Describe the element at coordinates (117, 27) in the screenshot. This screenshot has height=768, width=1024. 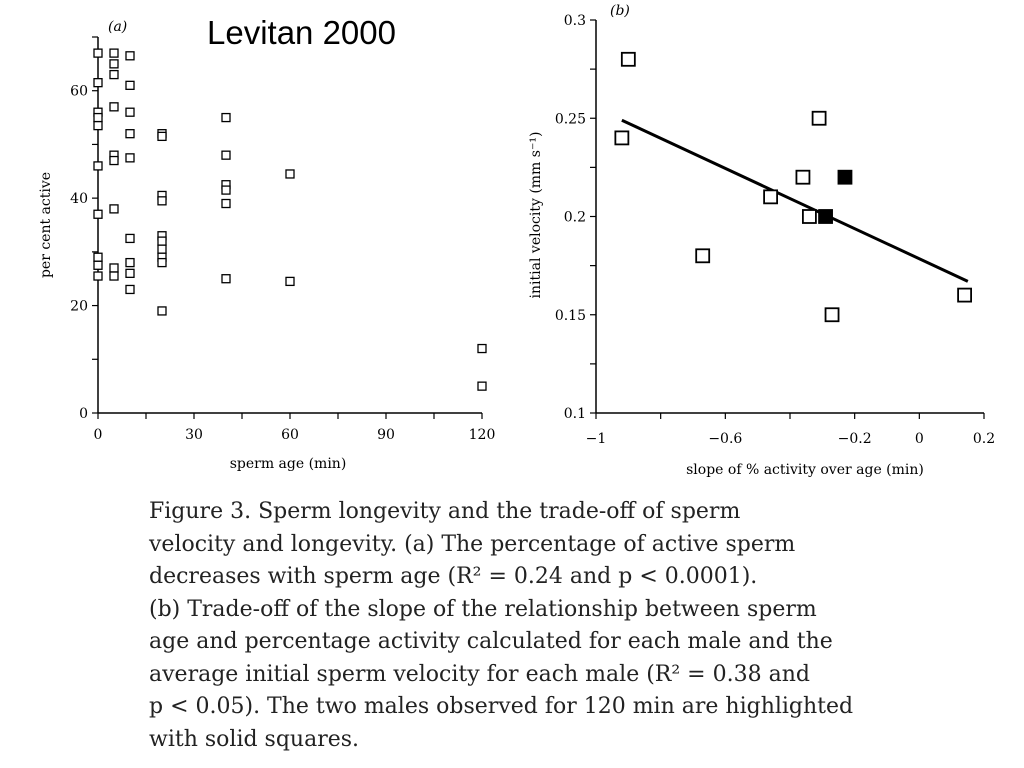
I see `panel-label: (a)` at that location.